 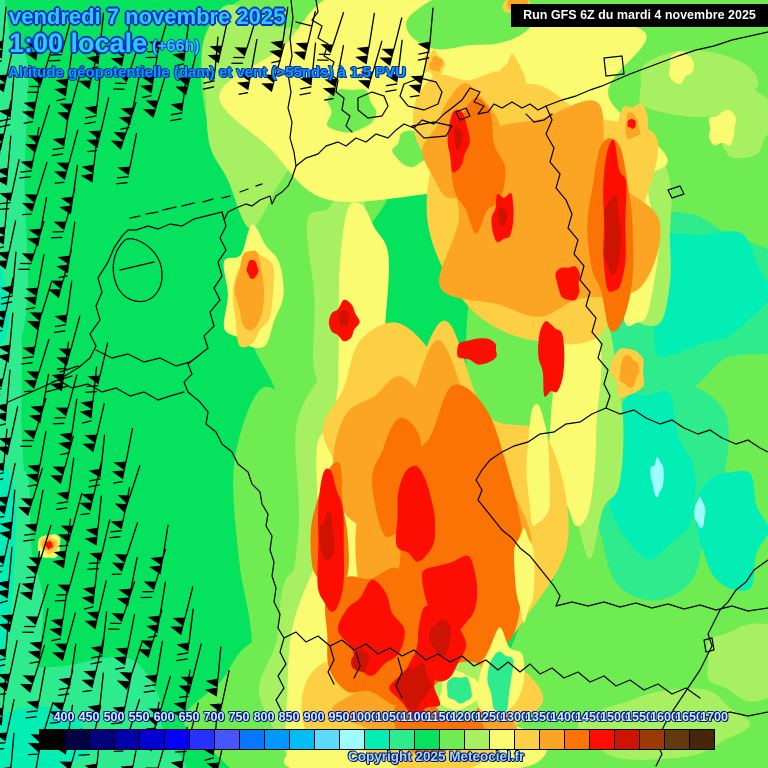 What do you see at coordinates (639, 717) in the screenshot?
I see `legend-value-label: 1550` at bounding box center [639, 717].